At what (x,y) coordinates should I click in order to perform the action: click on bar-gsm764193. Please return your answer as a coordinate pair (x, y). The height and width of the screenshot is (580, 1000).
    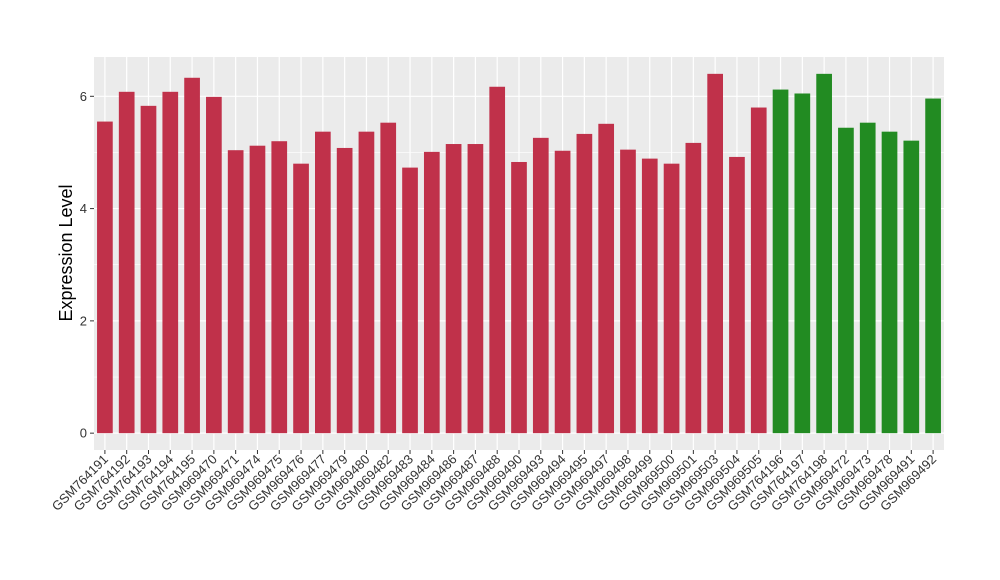
    Looking at the image, I should click on (148, 269).